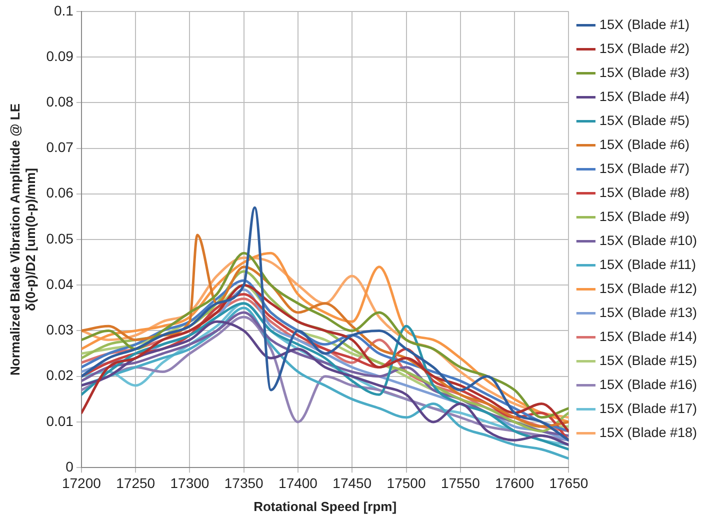 Image resolution: width=711 pixels, height=523 pixels. I want to click on legend-label: 15X (Blade #5), so click(644, 120).